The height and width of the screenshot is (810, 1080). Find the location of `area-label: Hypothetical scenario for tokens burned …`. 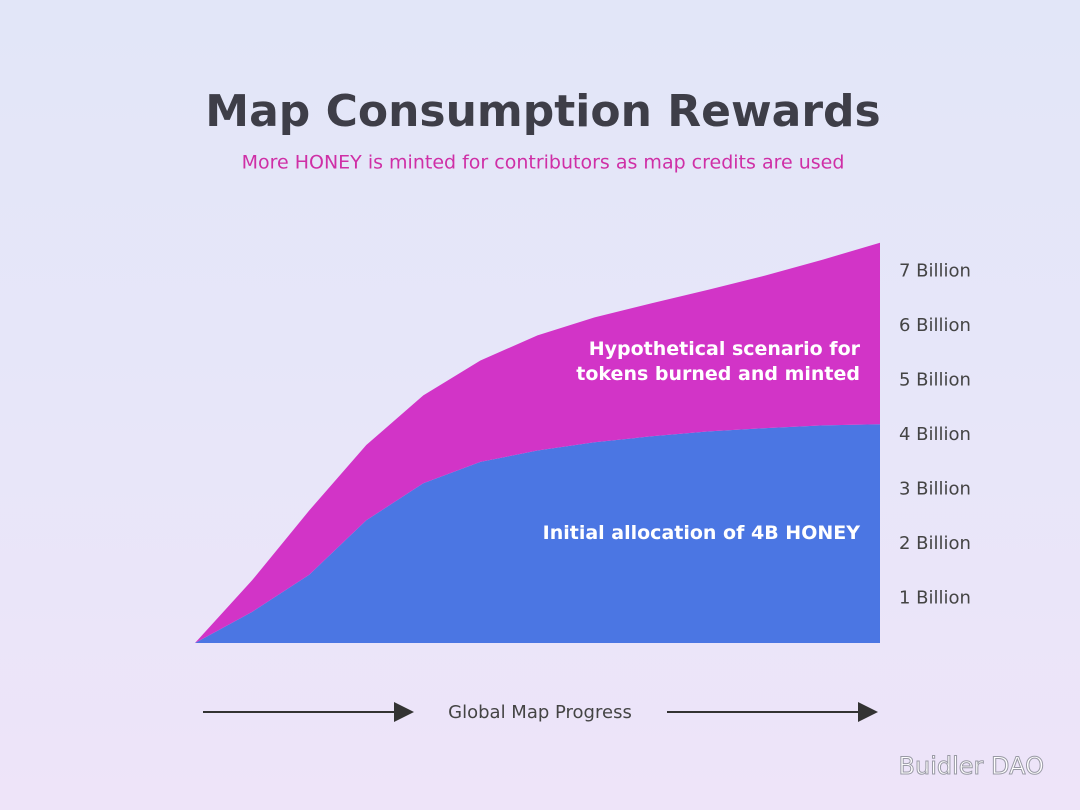

area-label: Hypothetical scenario for tokens burned … is located at coordinates (718, 361).